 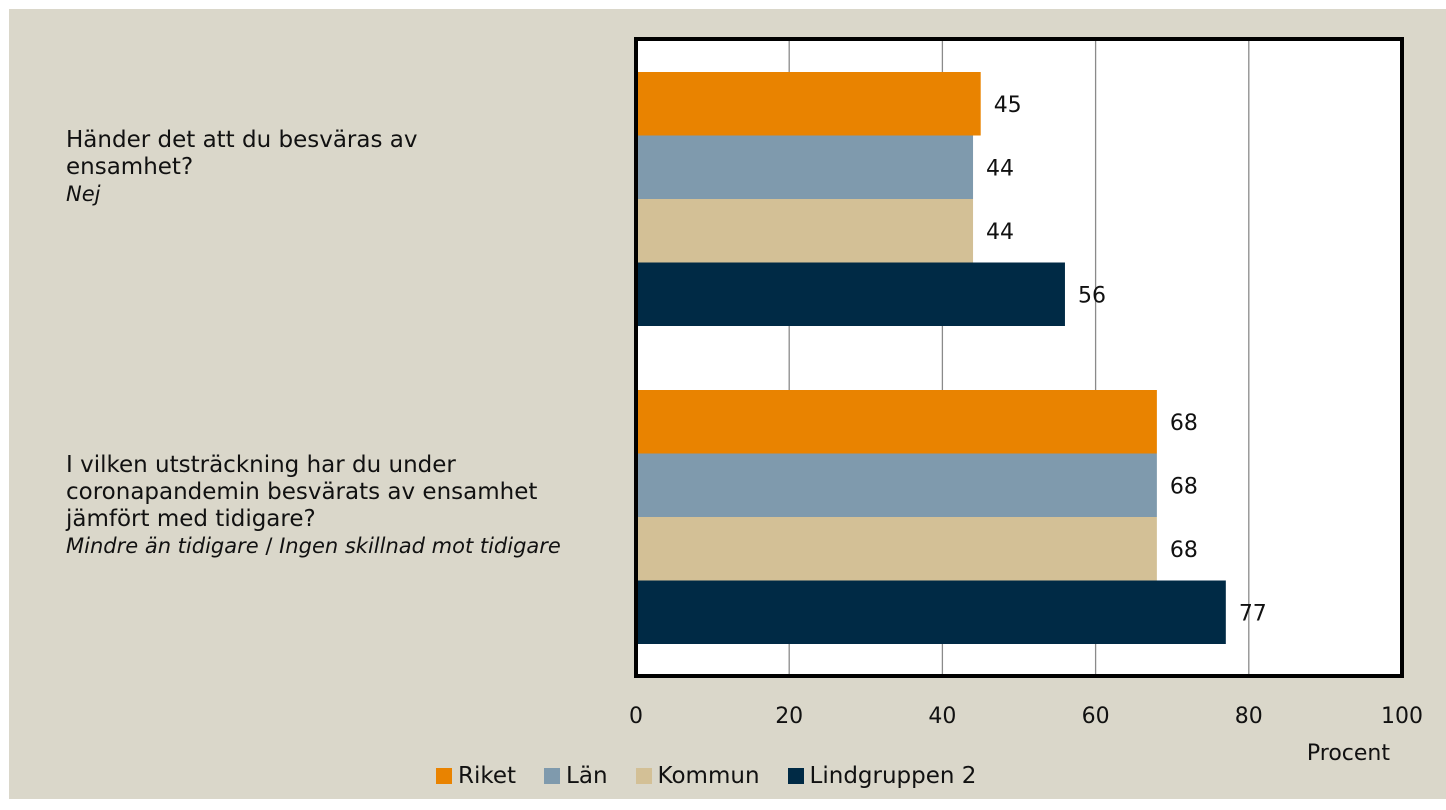 What do you see at coordinates (893, 776) in the screenshot?
I see `legend-label-lindgruppen-2: Lindgruppen 2` at bounding box center [893, 776].